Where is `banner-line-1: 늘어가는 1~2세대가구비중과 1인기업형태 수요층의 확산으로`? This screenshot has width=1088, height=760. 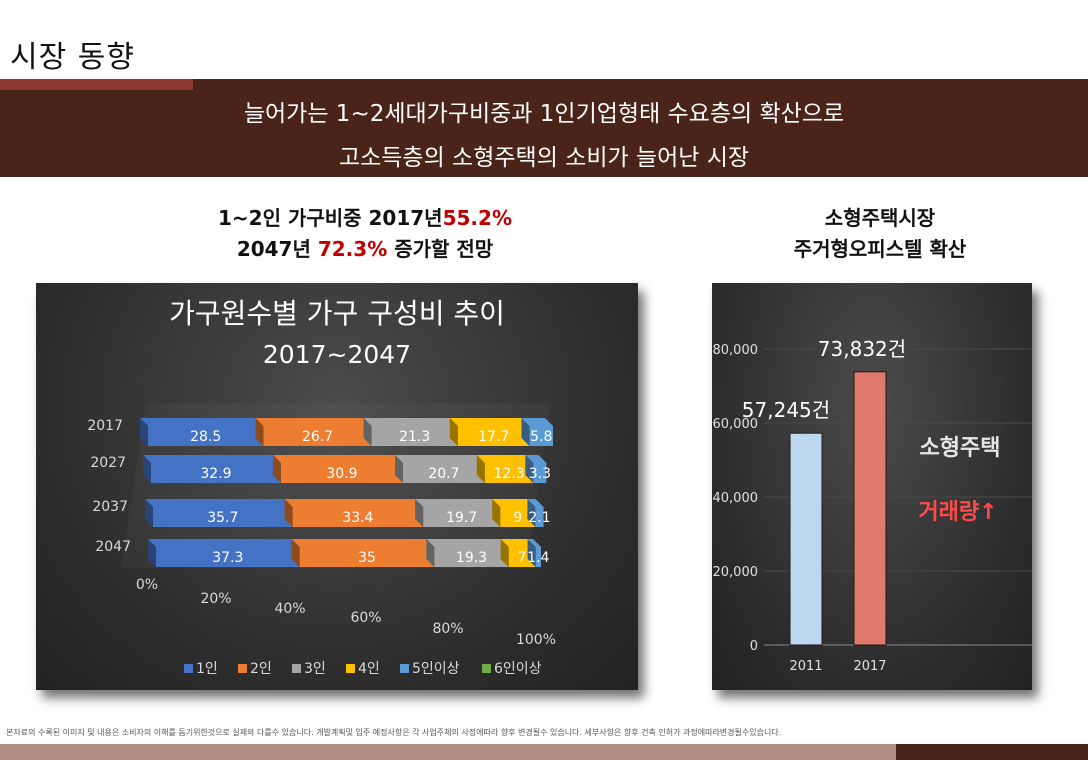 banner-line-1: 늘어가는 1~2세대가구비중과 1인기업형태 수요층의 확산으로 is located at coordinates (544, 114).